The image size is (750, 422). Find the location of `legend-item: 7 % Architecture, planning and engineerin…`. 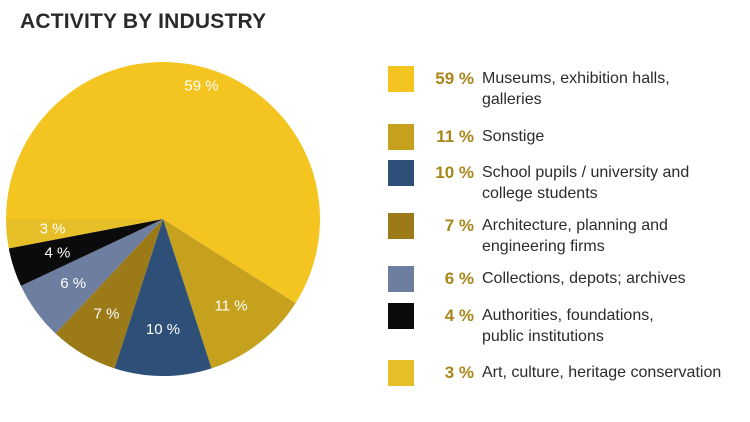

legend-item: 7 % Architecture, planning and engineerin… is located at coordinates (569, 235).